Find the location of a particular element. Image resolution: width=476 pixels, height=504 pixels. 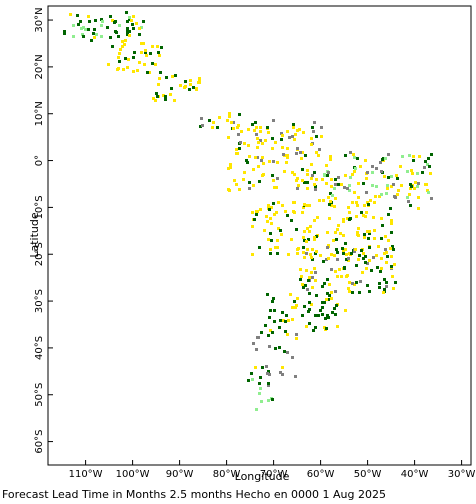

x-tick-label: 80°W is located at coordinates (227, 474).